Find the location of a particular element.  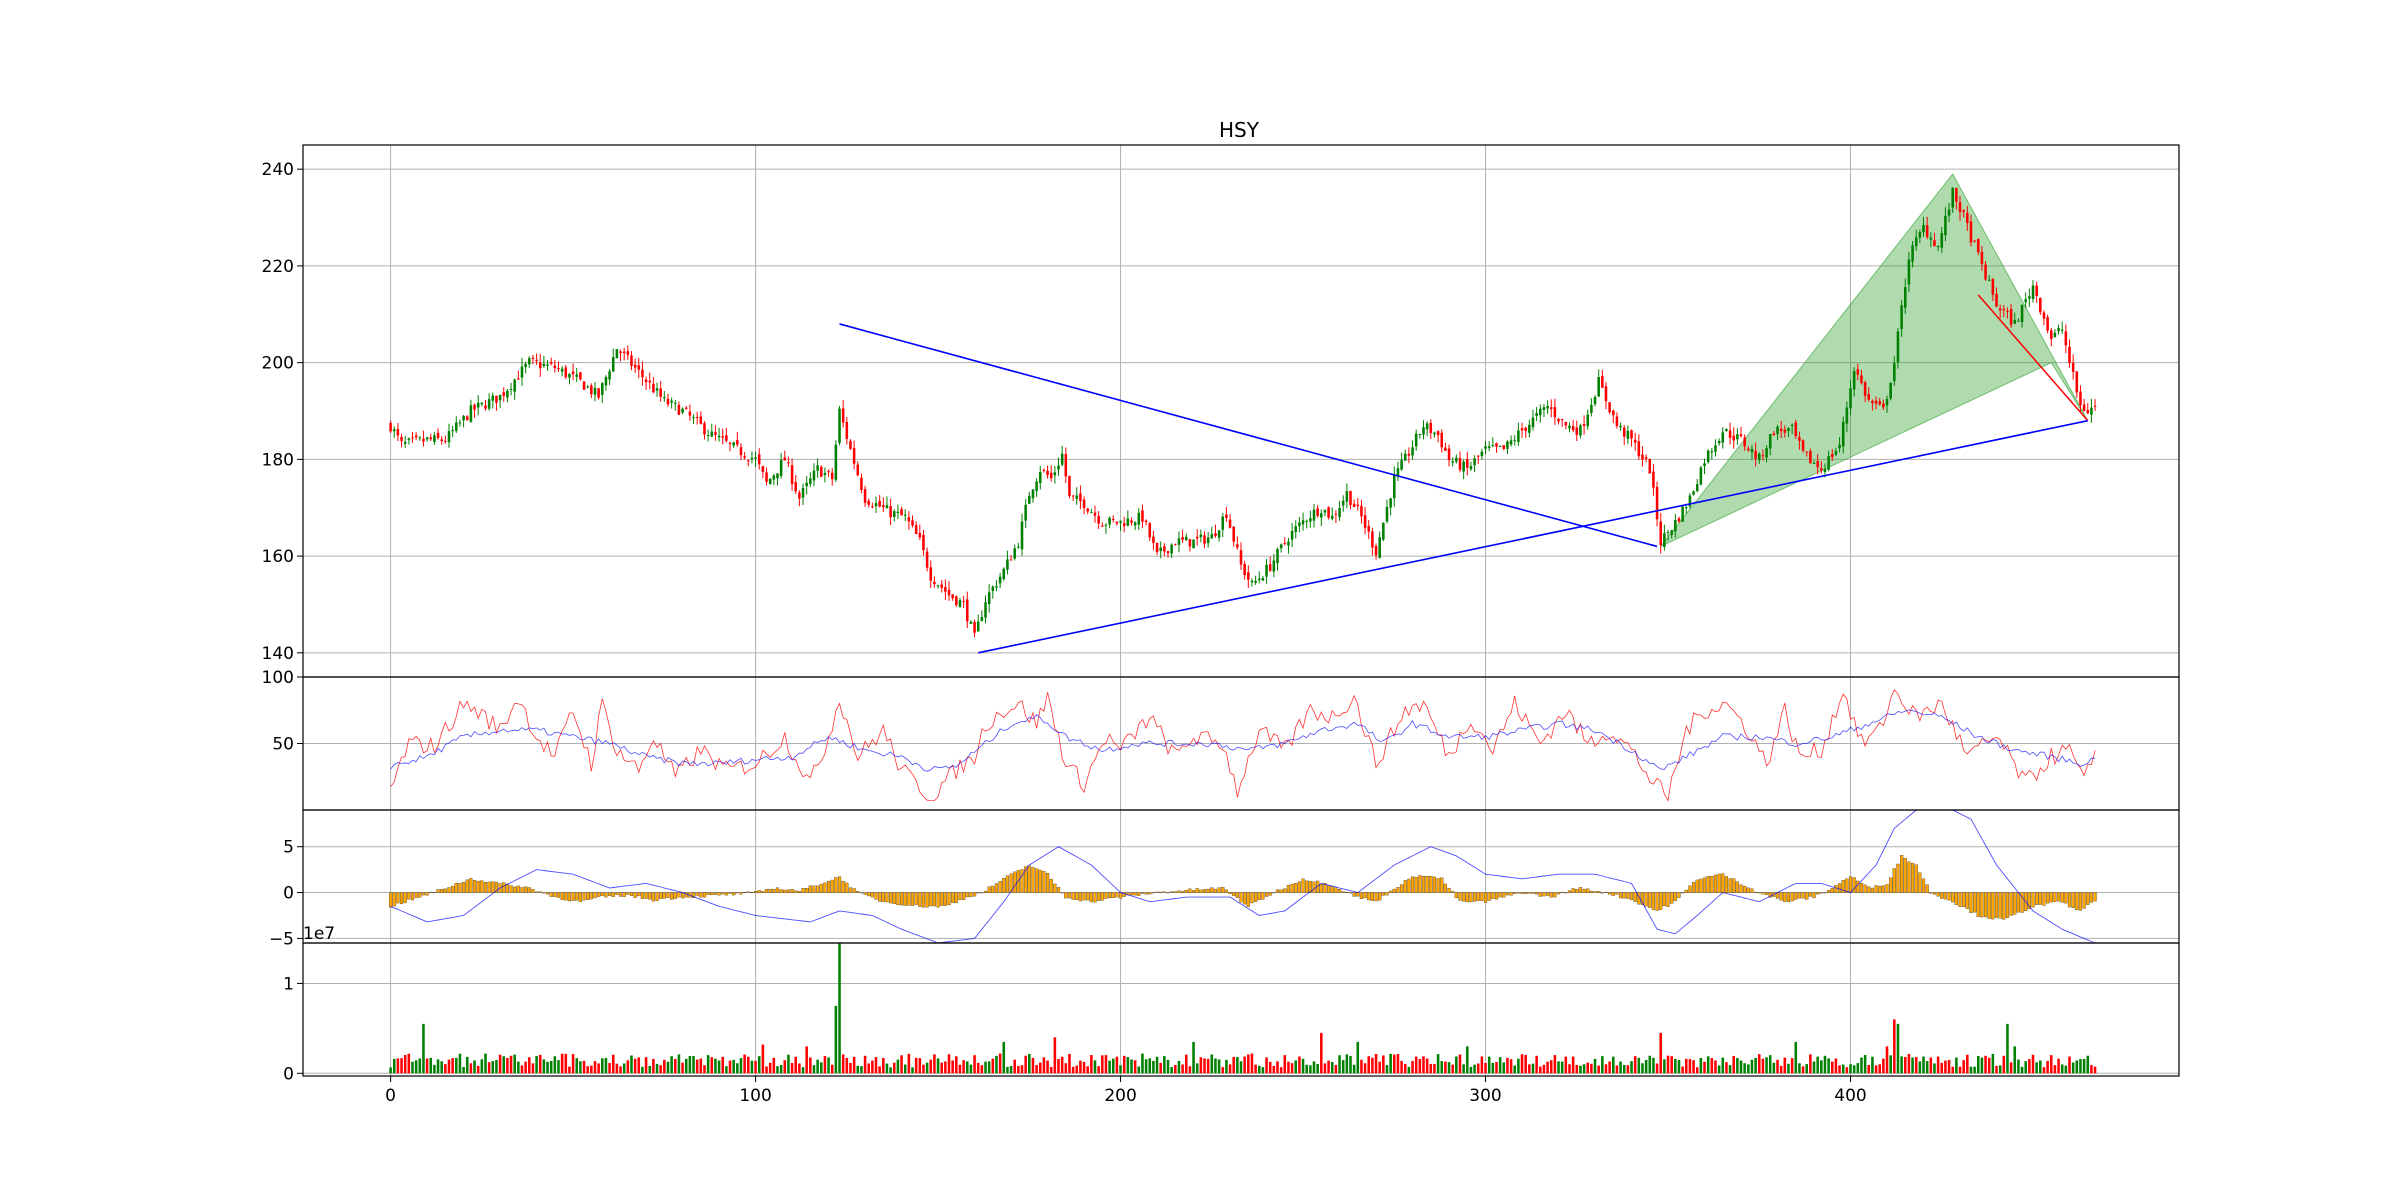

y-tick-label: 5 is located at coordinates (288, 848).